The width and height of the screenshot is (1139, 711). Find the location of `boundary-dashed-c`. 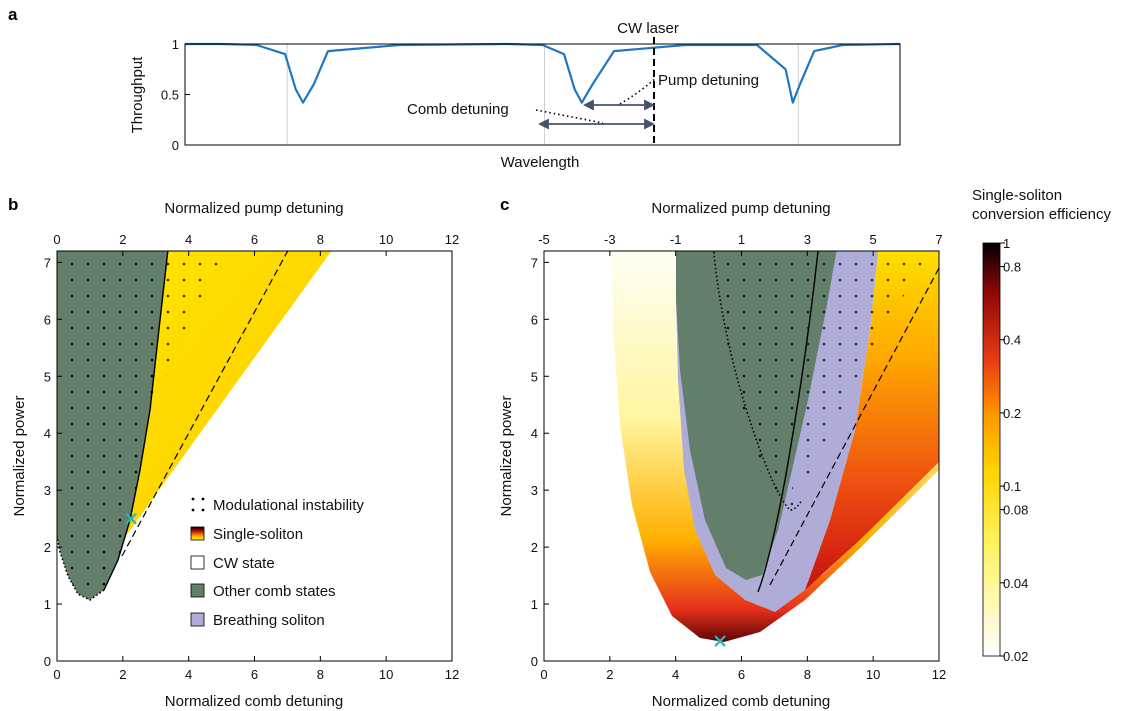

boundary-dashed-c is located at coordinates (854, 426).